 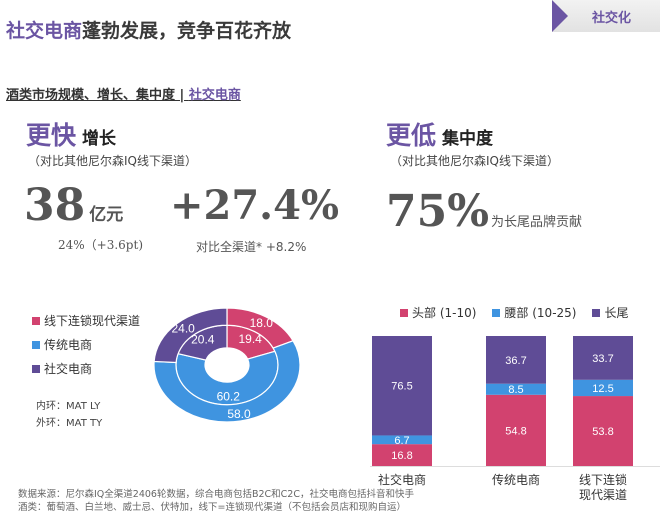 I want to click on growth-compare: 对比全渠道* +8.2%, so click(x=251, y=247).